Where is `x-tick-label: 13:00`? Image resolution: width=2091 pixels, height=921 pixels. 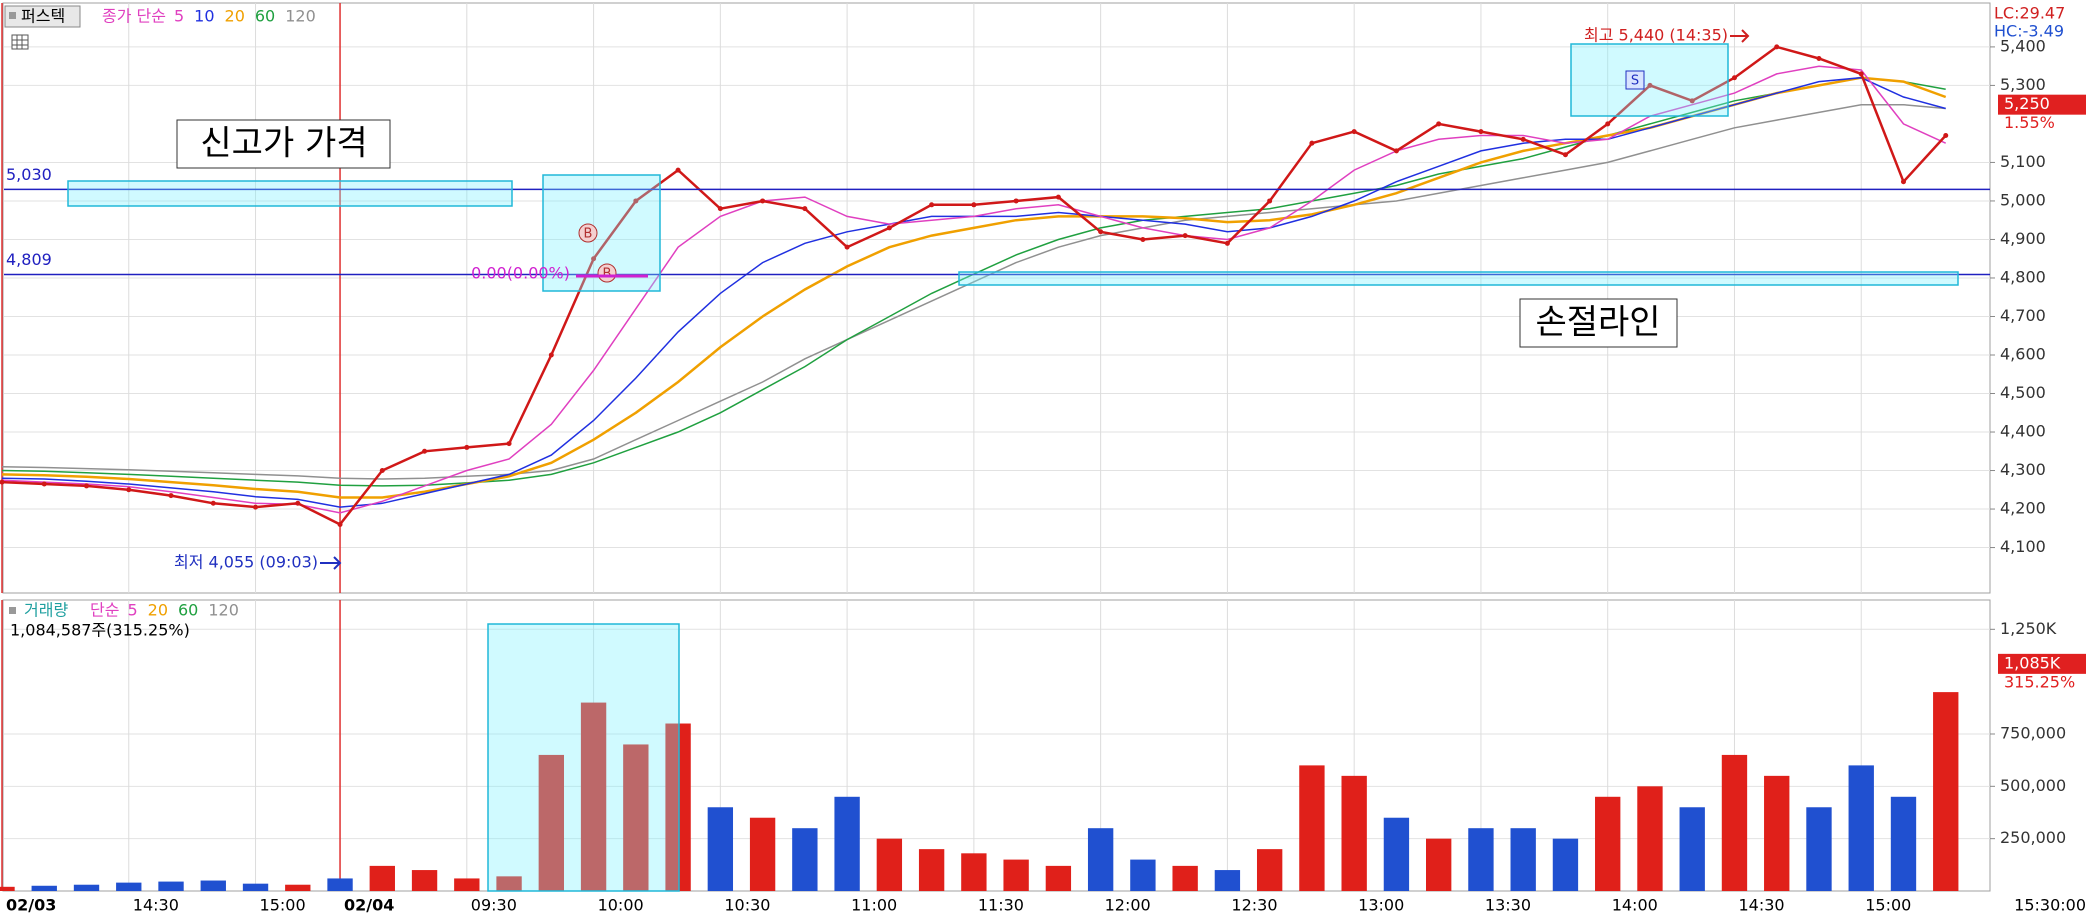
x-tick-label: 13:00 is located at coordinates (1381, 905).